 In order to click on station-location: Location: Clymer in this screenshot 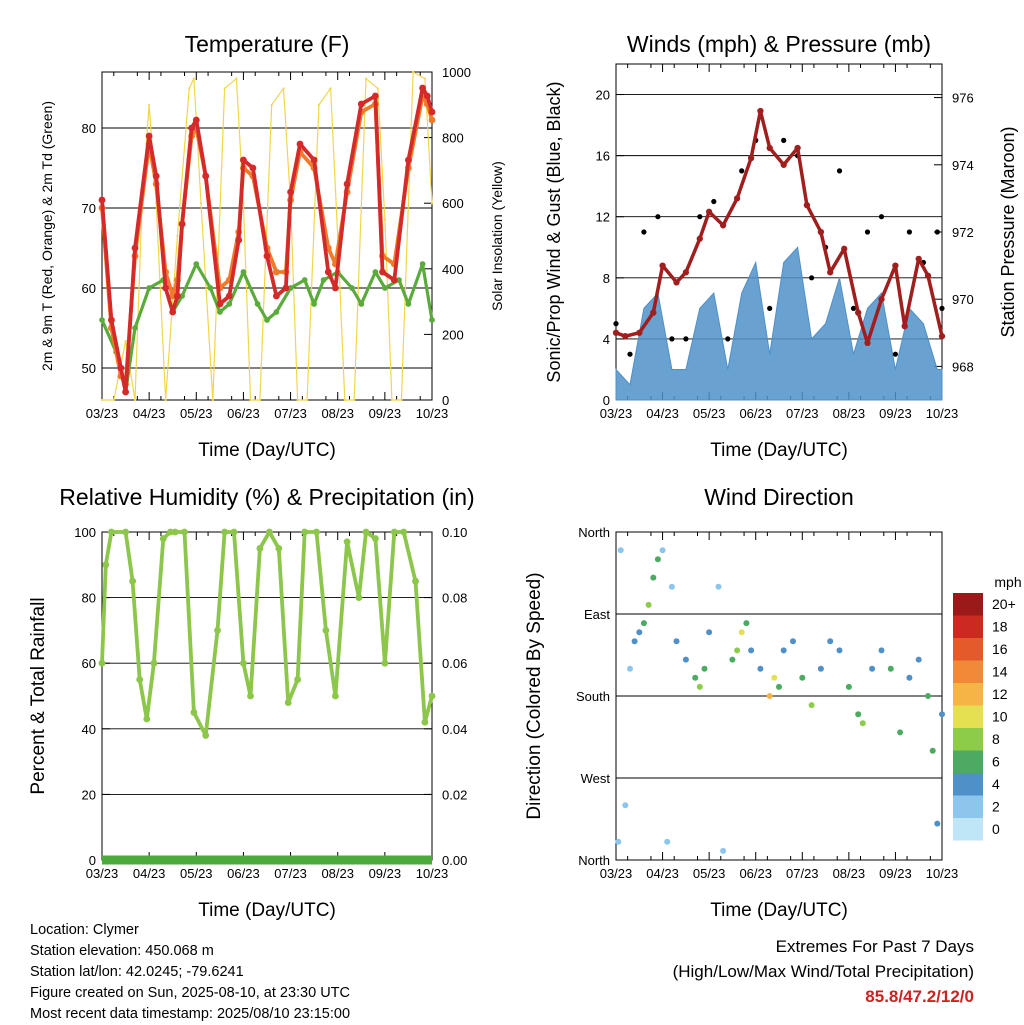, I will do `click(84, 930)`.